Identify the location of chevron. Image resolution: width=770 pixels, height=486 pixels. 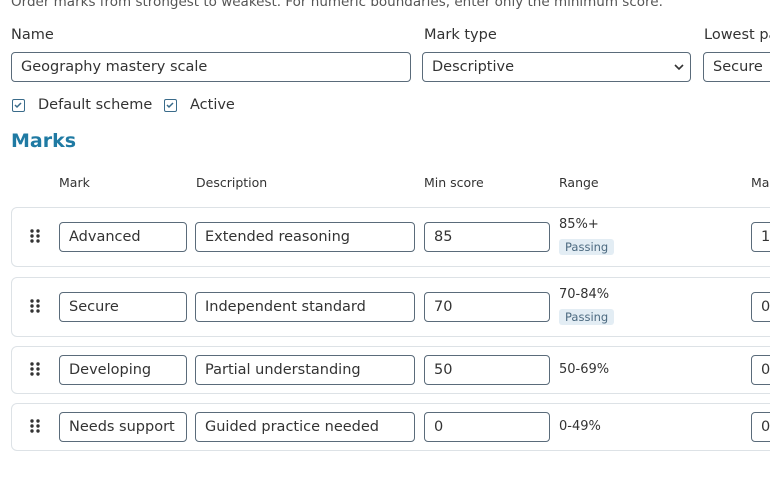
(679, 67).